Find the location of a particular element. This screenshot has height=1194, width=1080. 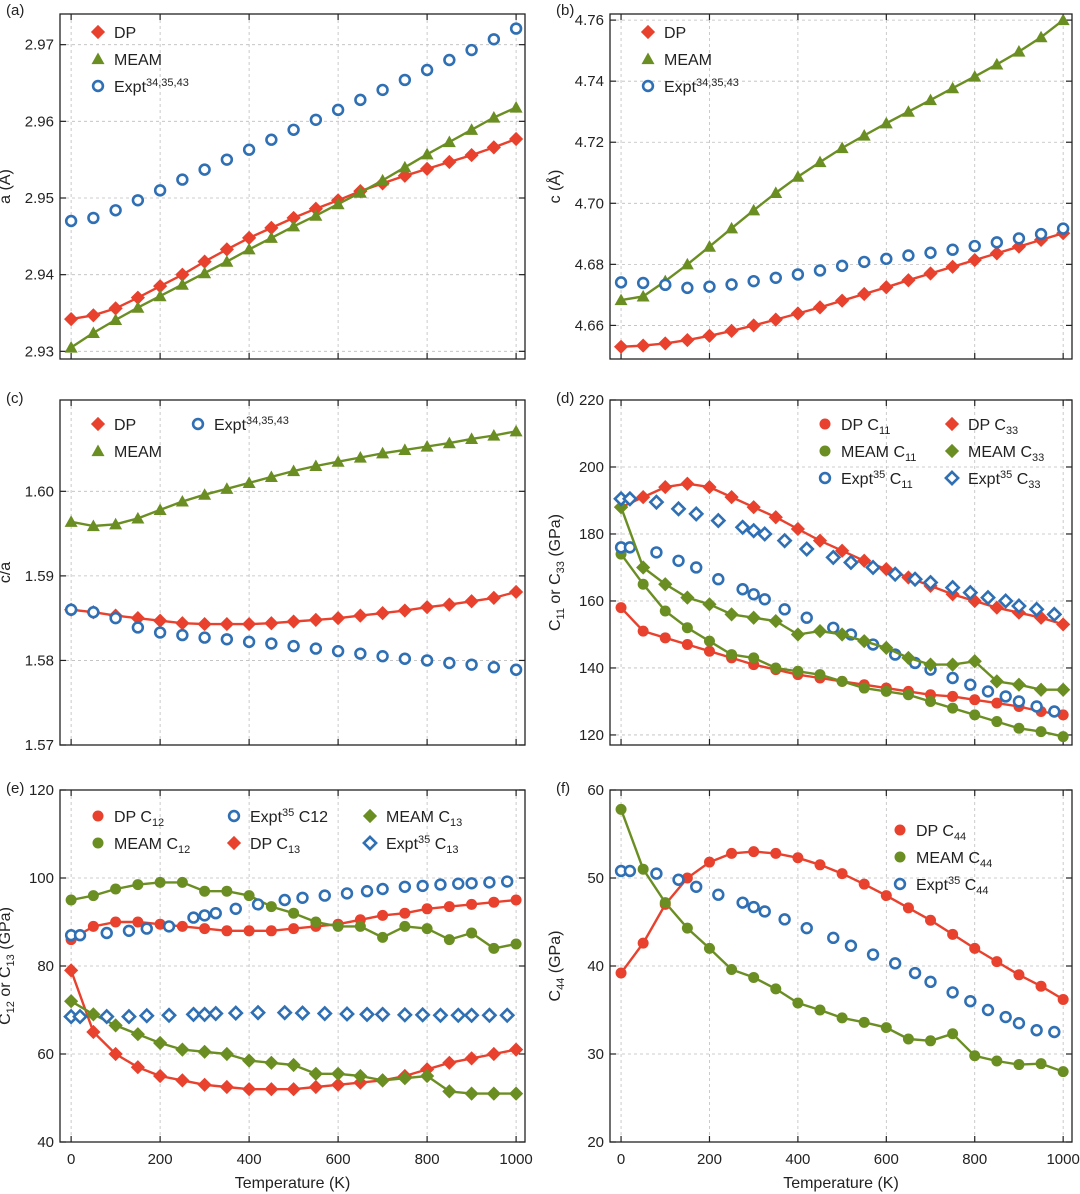

series-meam-c11 is located at coordinates (842, 645).